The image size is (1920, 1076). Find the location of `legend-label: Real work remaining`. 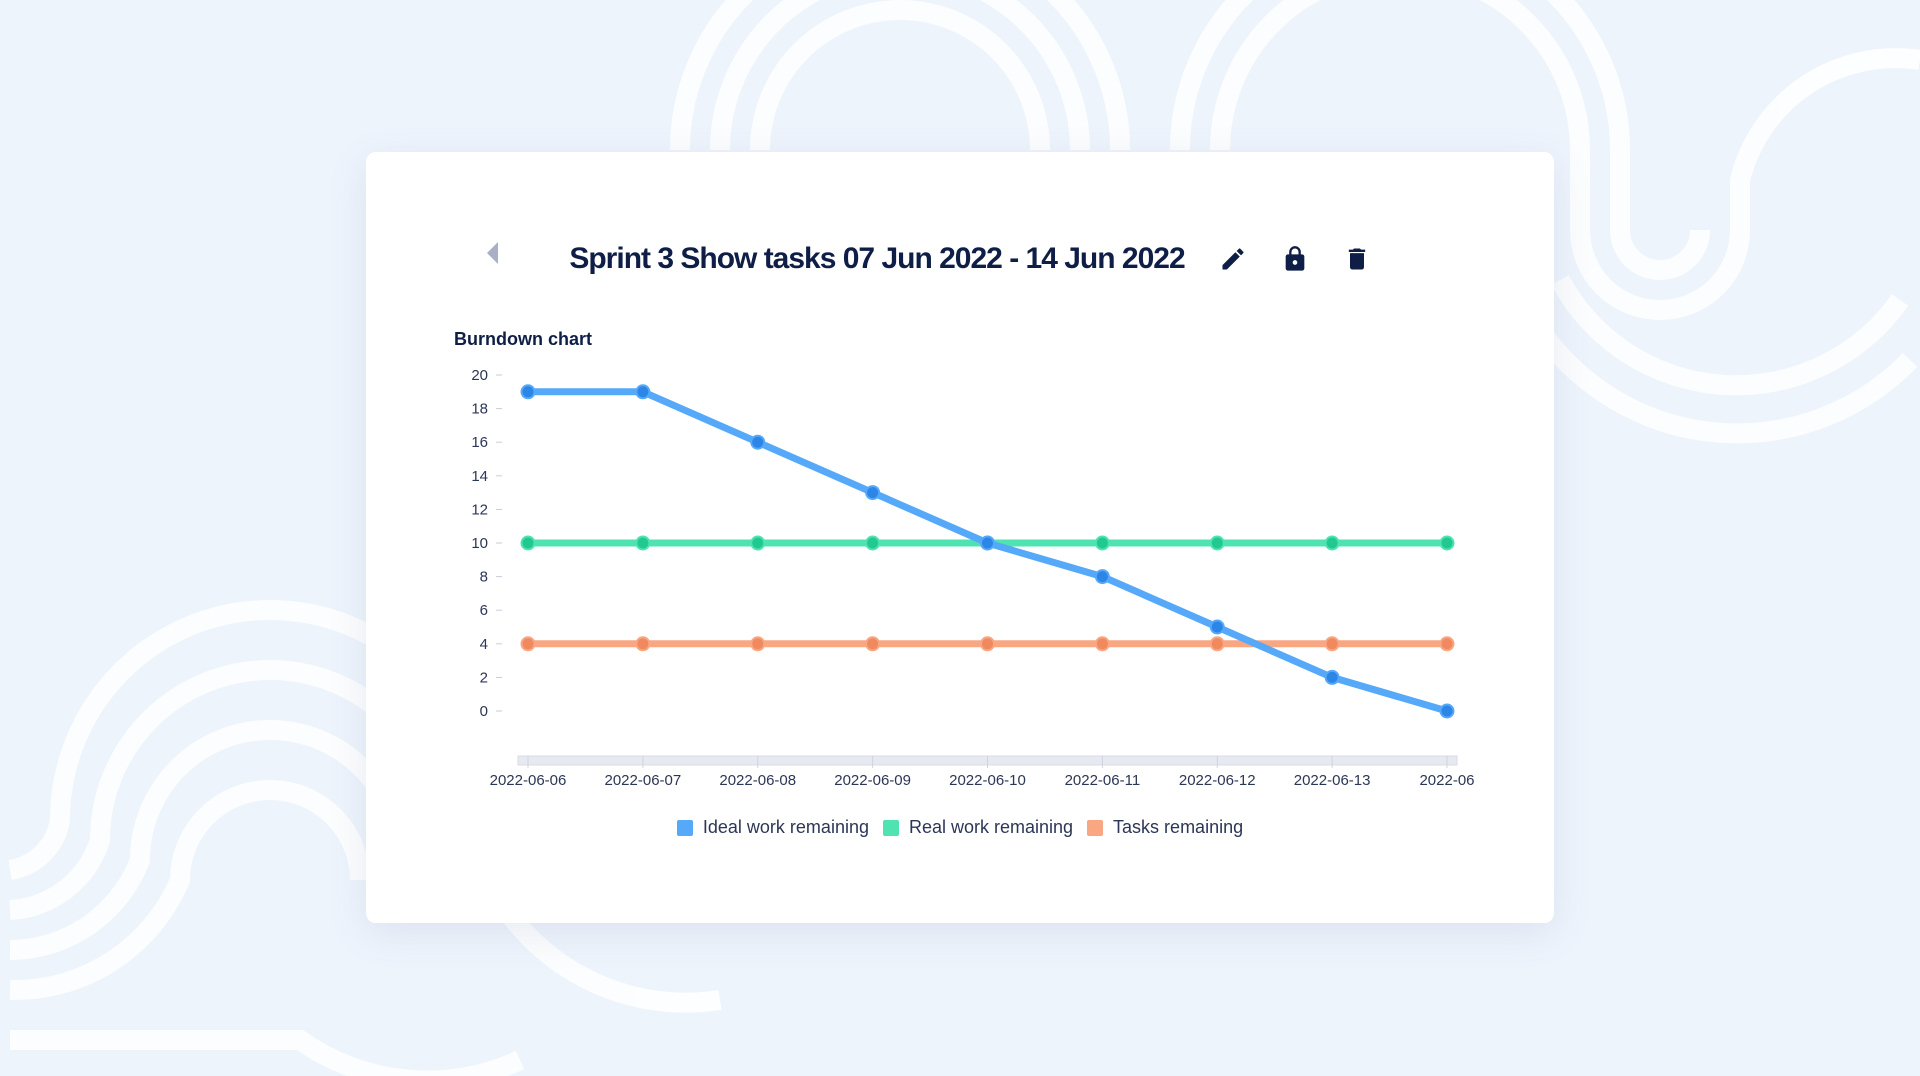

legend-label: Real work remaining is located at coordinates (991, 827).